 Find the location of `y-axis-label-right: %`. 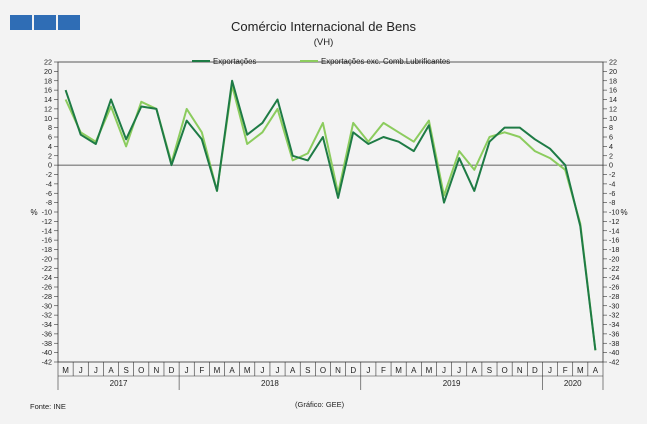

y-axis-label-right: % is located at coordinates (623, 212).